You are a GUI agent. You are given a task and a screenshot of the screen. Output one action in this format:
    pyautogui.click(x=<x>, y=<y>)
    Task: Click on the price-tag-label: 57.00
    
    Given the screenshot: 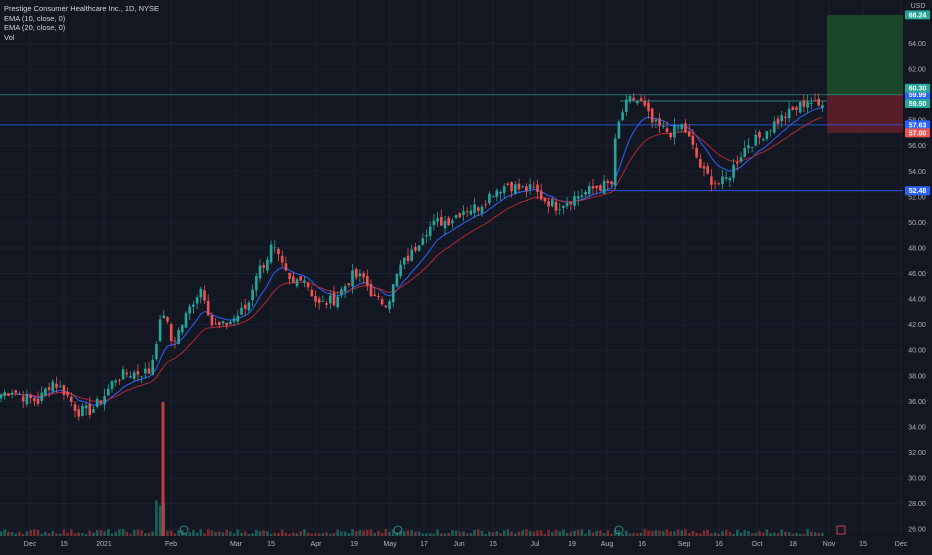 What is the action you would take?
    pyautogui.click(x=918, y=133)
    